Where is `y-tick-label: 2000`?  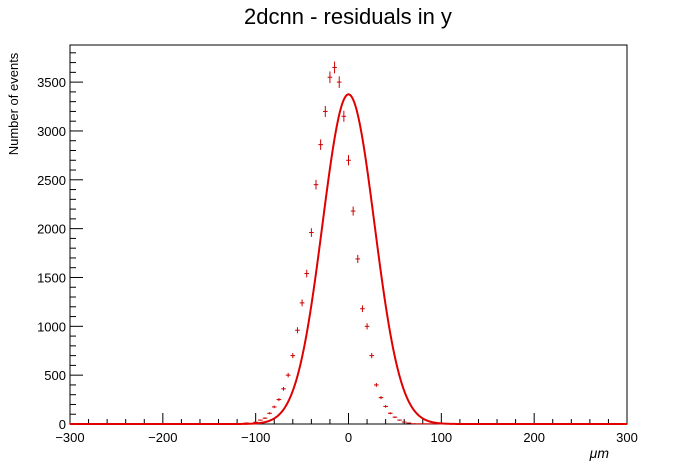 y-tick-label: 2000 is located at coordinates (51, 229).